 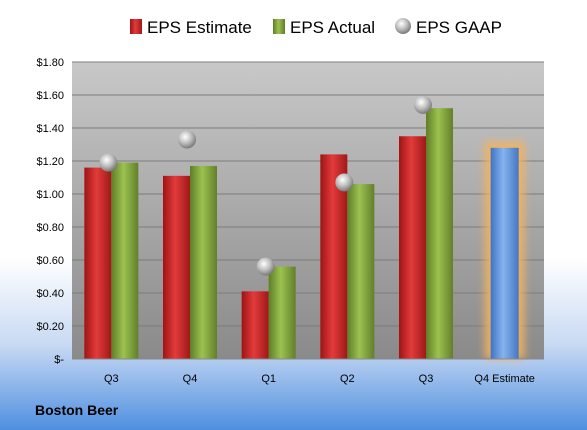 I want to click on legend-swatch-eps-estimate, so click(x=136, y=26).